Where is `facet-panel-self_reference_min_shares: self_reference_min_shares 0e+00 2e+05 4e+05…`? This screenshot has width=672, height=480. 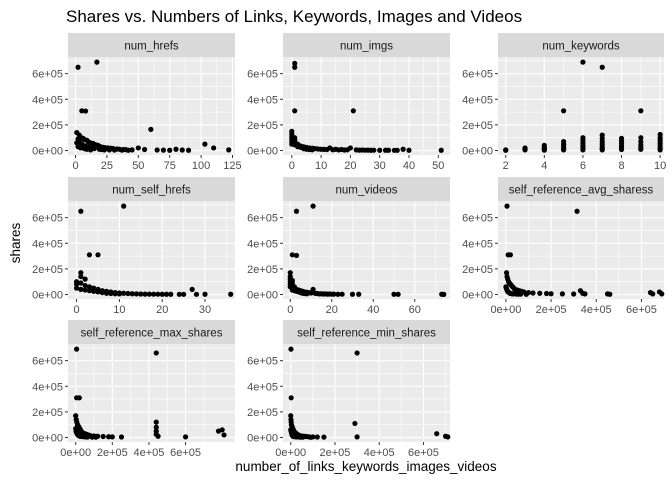 facet-panel-self_reference_min_shares: self_reference_min_shares 0e+00 2e+05 4e+05… is located at coordinates (349, 389).